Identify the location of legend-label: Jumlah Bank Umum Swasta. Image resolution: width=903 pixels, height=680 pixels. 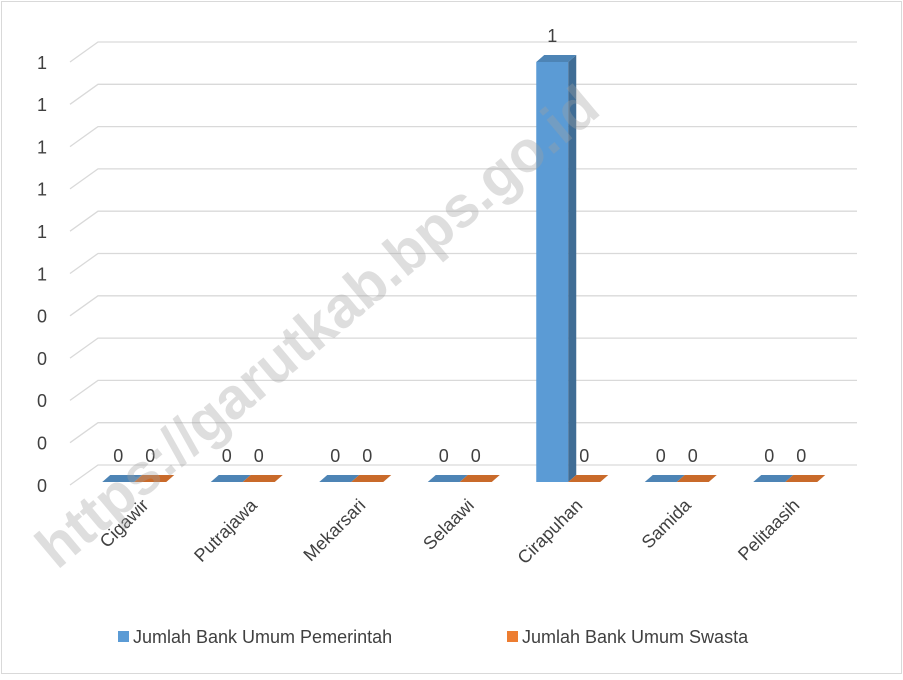
(635, 637).